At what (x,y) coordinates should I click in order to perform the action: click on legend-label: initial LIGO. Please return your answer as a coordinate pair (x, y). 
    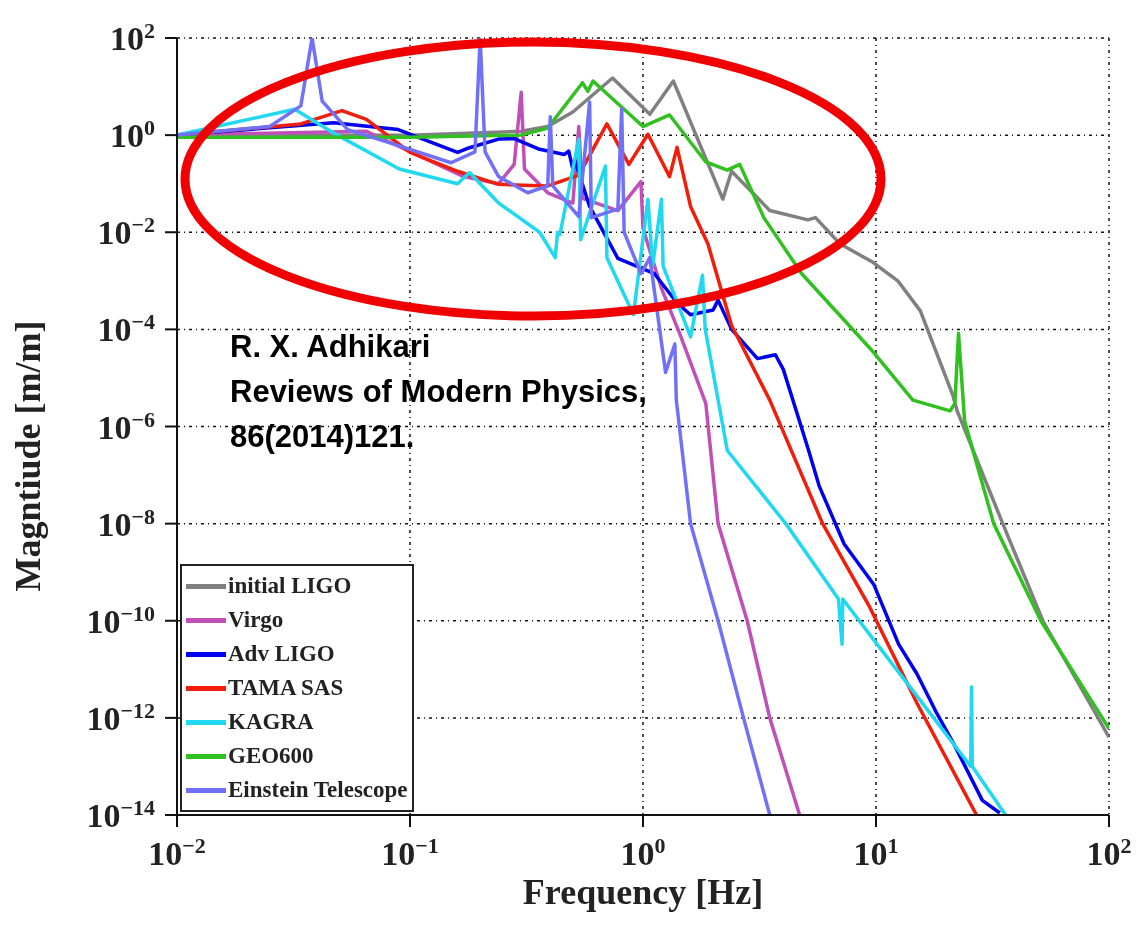
    Looking at the image, I should click on (290, 586).